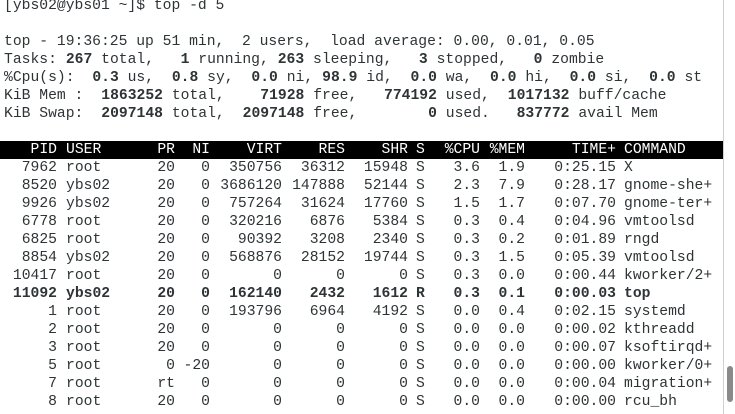  Describe the element at coordinates (467, 114) in the screenshot. I see `summary-unit: used.` at that location.